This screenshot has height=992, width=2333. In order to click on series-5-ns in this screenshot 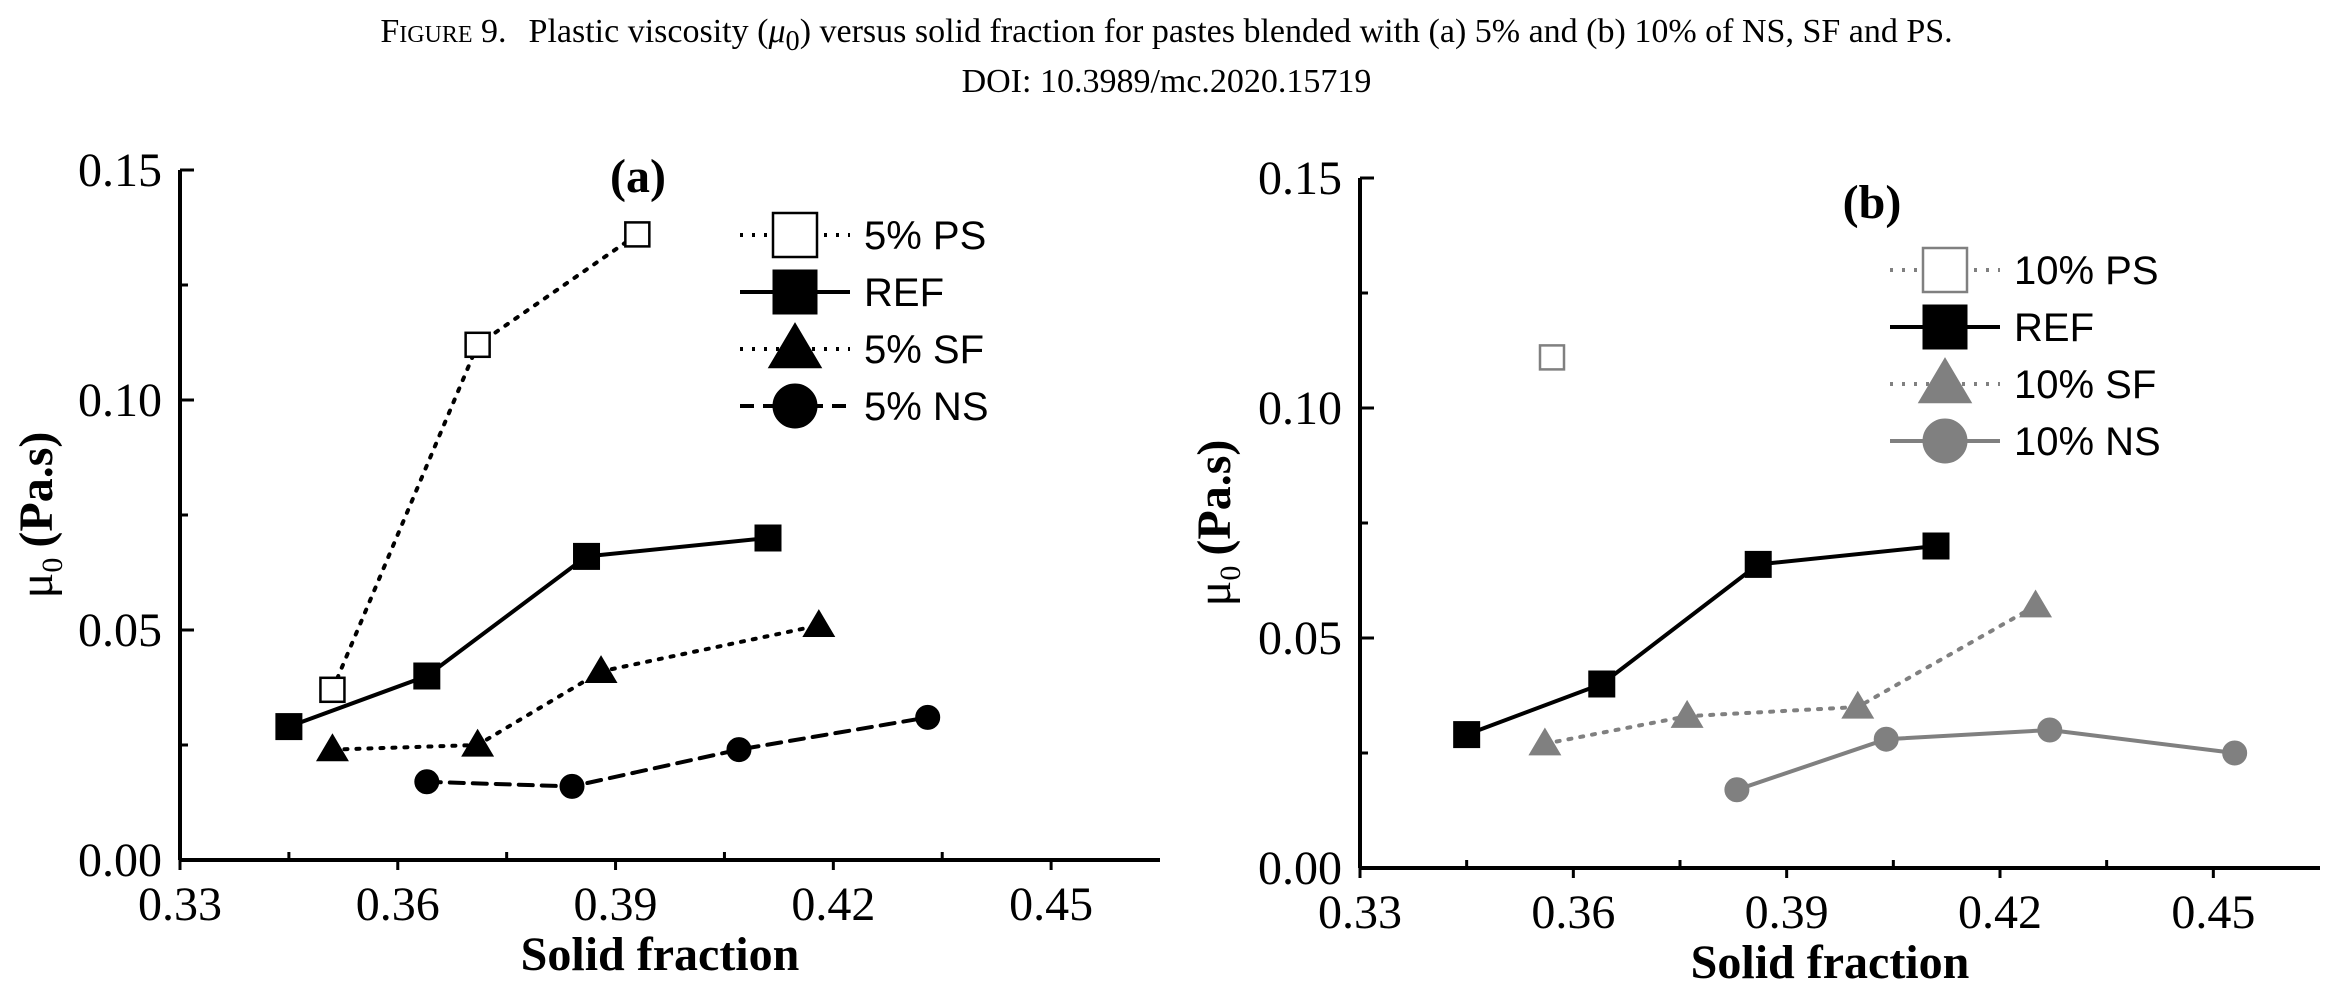, I will do `click(677, 751)`.